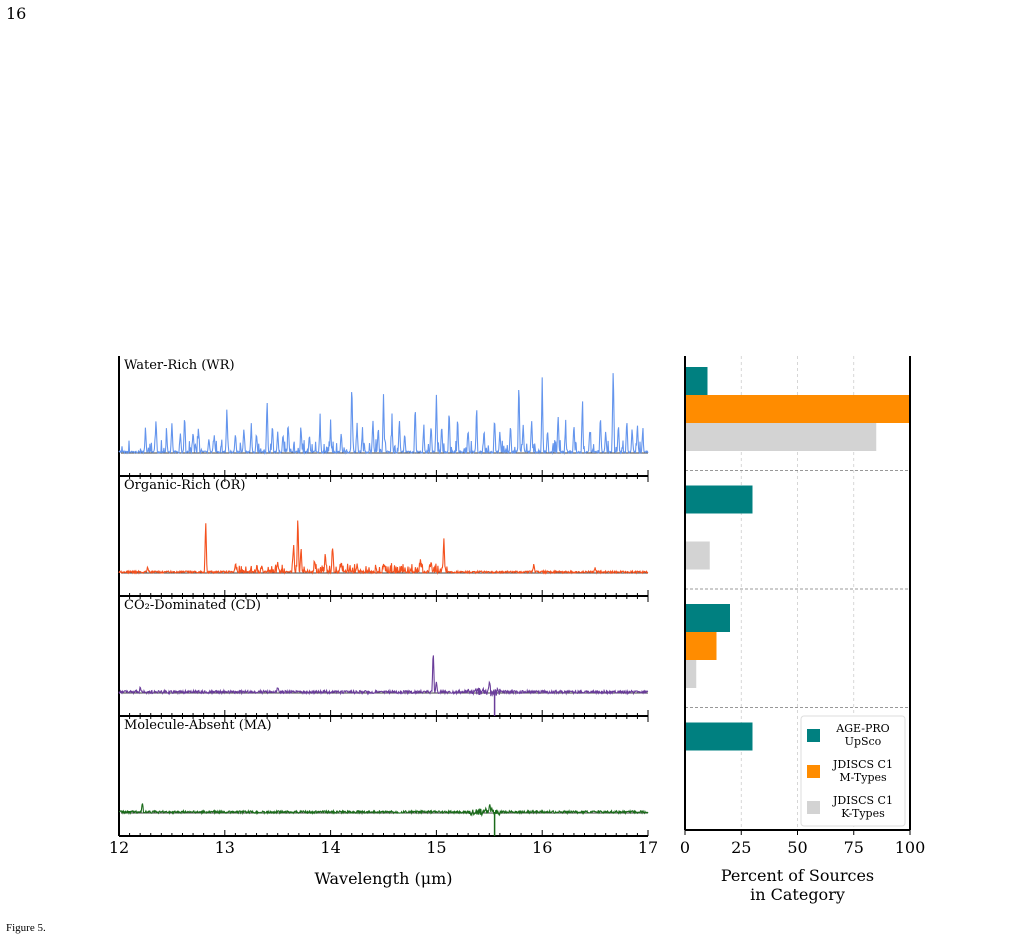 This screenshot has height=934, width=1017. What do you see at coordinates (741, 847) in the screenshot?
I see `x-tick-label: 25` at bounding box center [741, 847].